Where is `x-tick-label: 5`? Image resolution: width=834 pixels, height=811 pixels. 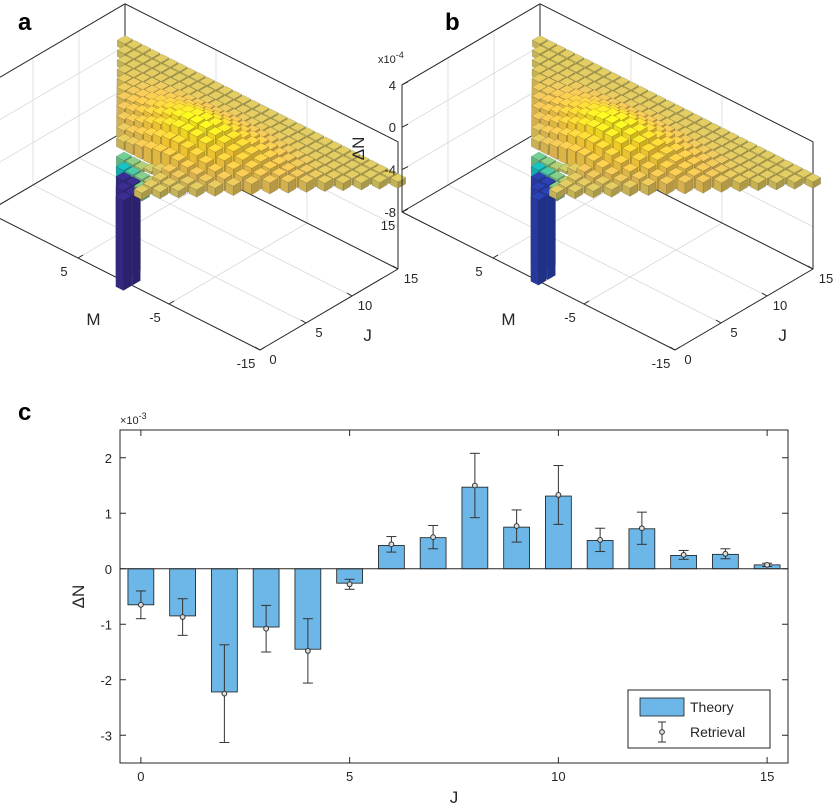 x-tick-label: 5 is located at coordinates (349, 776).